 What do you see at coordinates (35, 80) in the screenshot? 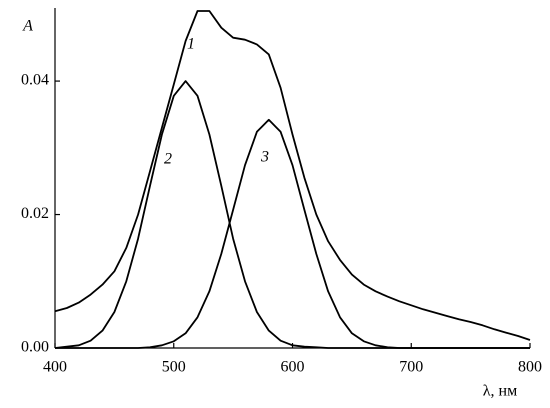
I see `y-tick-label: 0.04` at bounding box center [35, 80].